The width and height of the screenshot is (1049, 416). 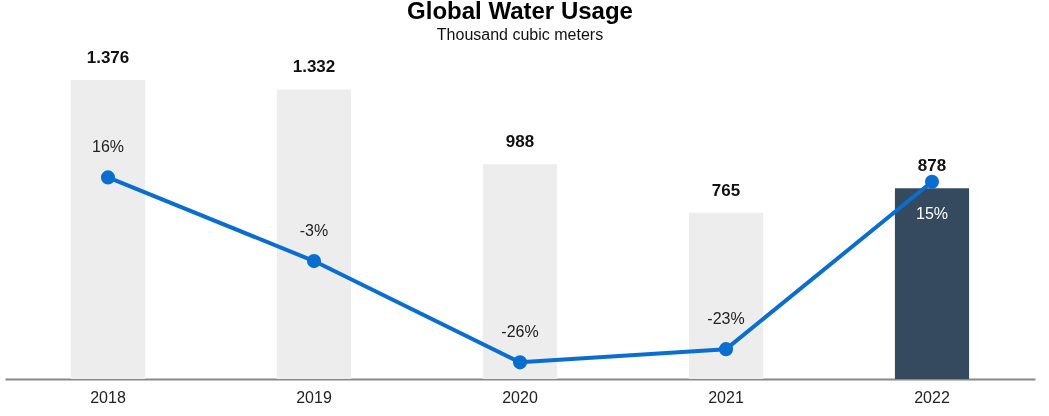 I want to click on data-label: -26%, so click(x=520, y=332).